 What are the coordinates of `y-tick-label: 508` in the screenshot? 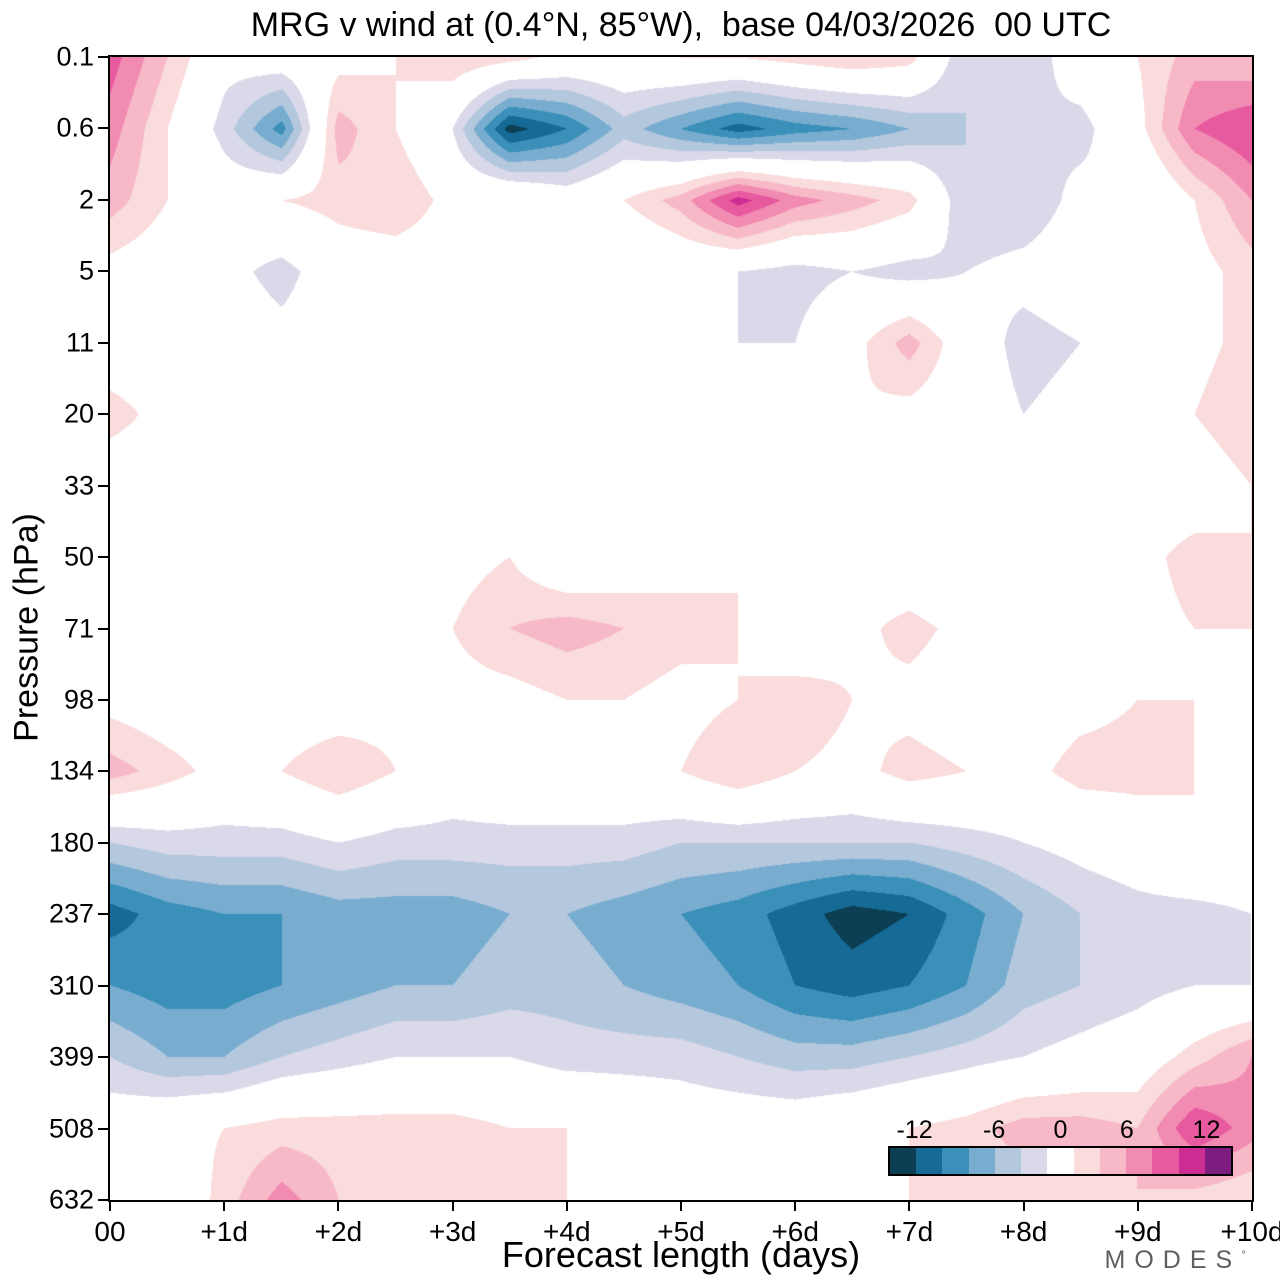 It's located at (71, 1128).